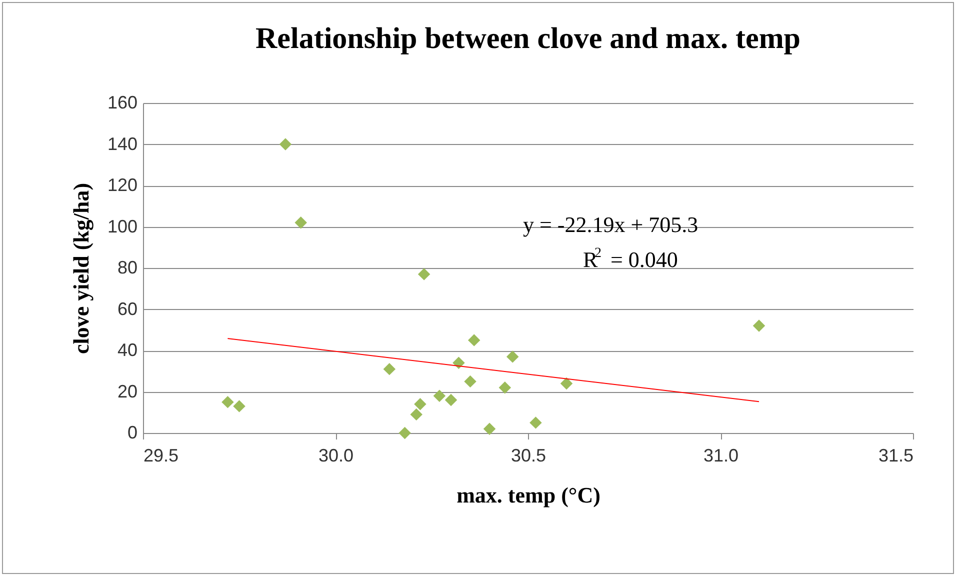  Describe the element at coordinates (528, 495) in the screenshot. I see `x-axis-title: max. temp (°C)` at that location.